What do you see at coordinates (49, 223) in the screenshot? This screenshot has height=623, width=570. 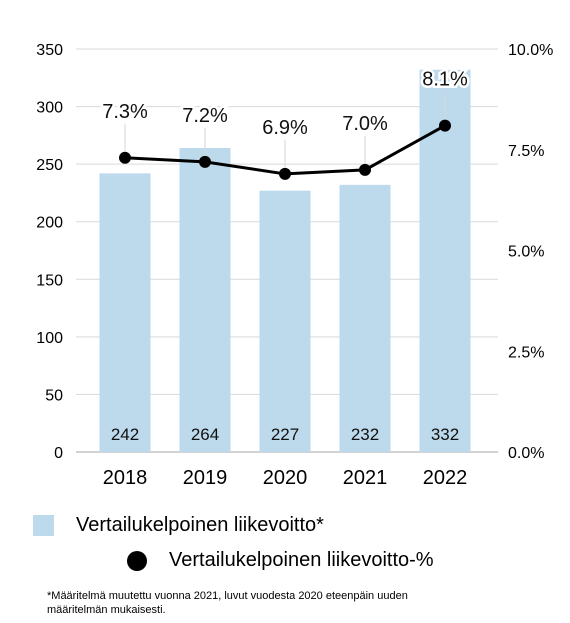 I see `y-left-tick-label: 200` at bounding box center [49, 223].